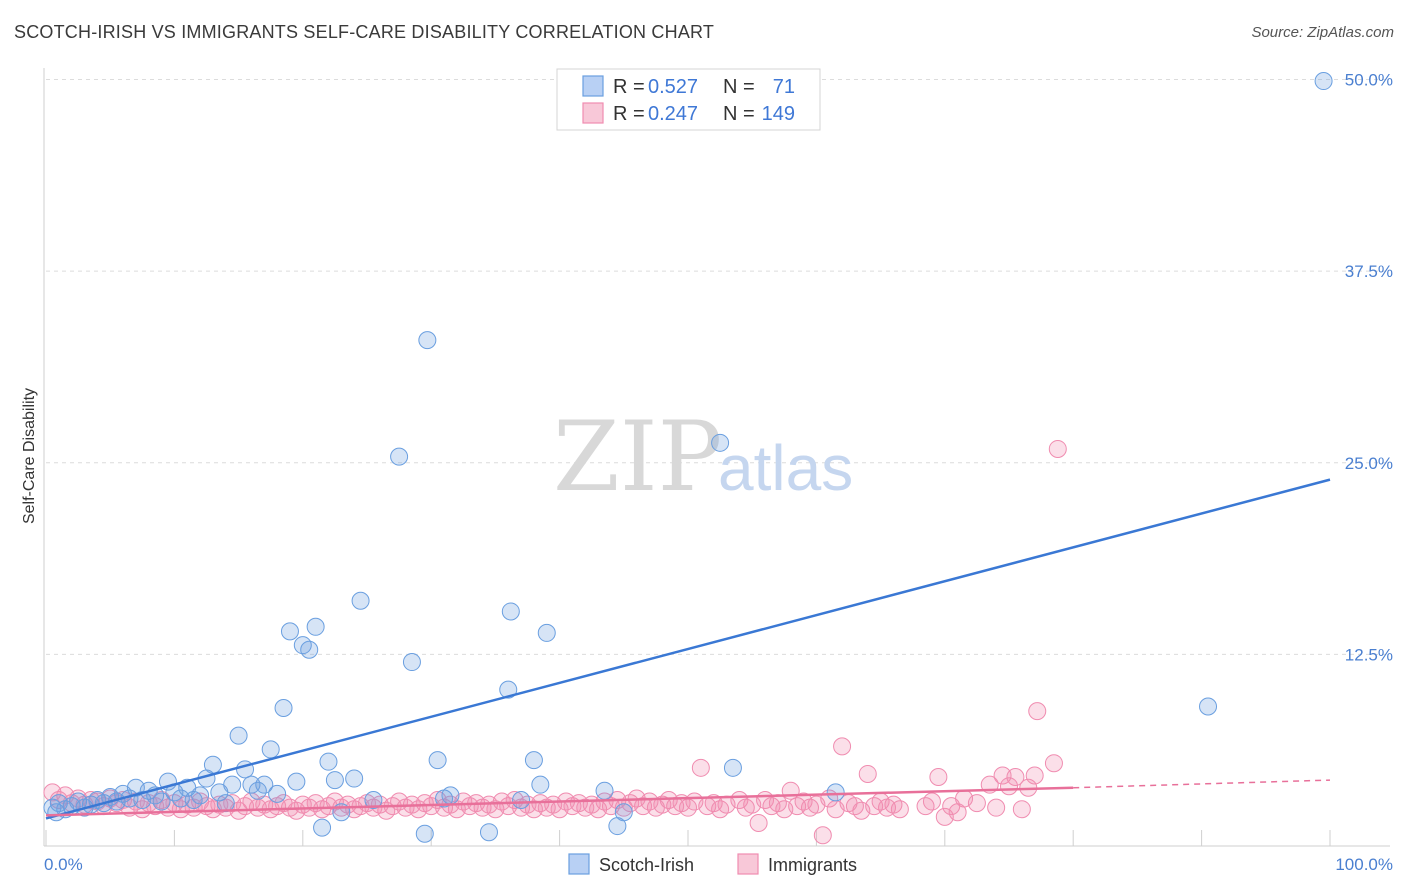 Image resolution: width=1406 pixels, height=892 pixels. I want to click on bottom-legend-scotch-irish: Scotch-Irish, so click(646, 865).